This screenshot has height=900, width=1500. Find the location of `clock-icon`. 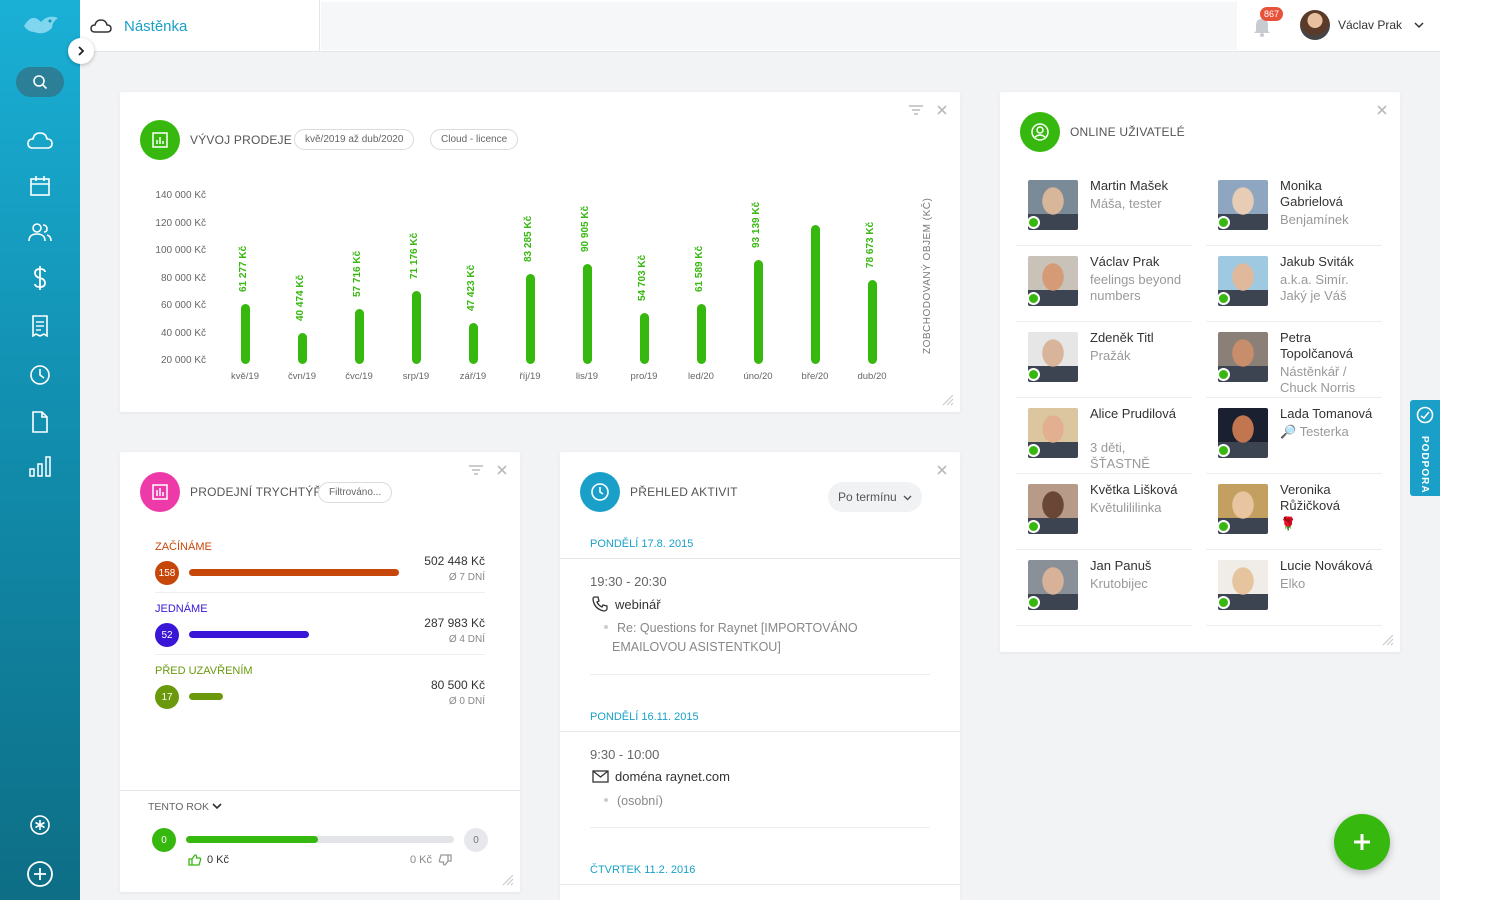

clock-icon is located at coordinates (40, 375).